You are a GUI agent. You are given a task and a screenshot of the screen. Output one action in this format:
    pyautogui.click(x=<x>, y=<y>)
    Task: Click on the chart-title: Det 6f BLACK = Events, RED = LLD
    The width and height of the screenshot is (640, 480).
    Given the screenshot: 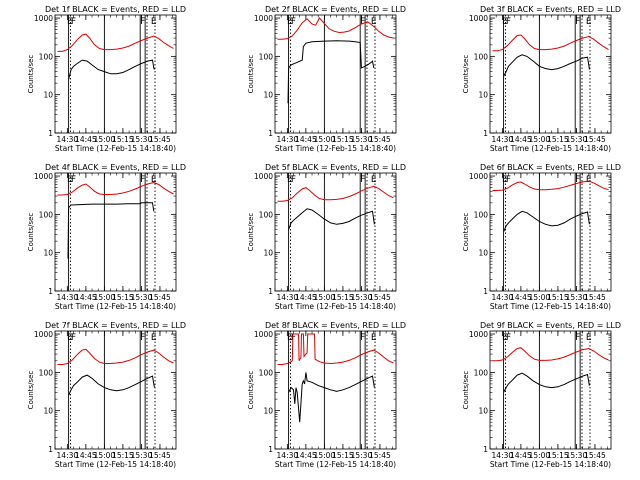 What is the action you would take?
    pyautogui.click(x=550, y=167)
    